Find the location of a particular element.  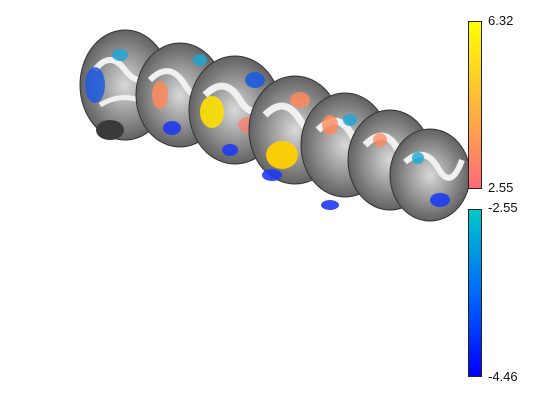

colorbar-positive-max-label: 6.32 is located at coordinates (501, 20).